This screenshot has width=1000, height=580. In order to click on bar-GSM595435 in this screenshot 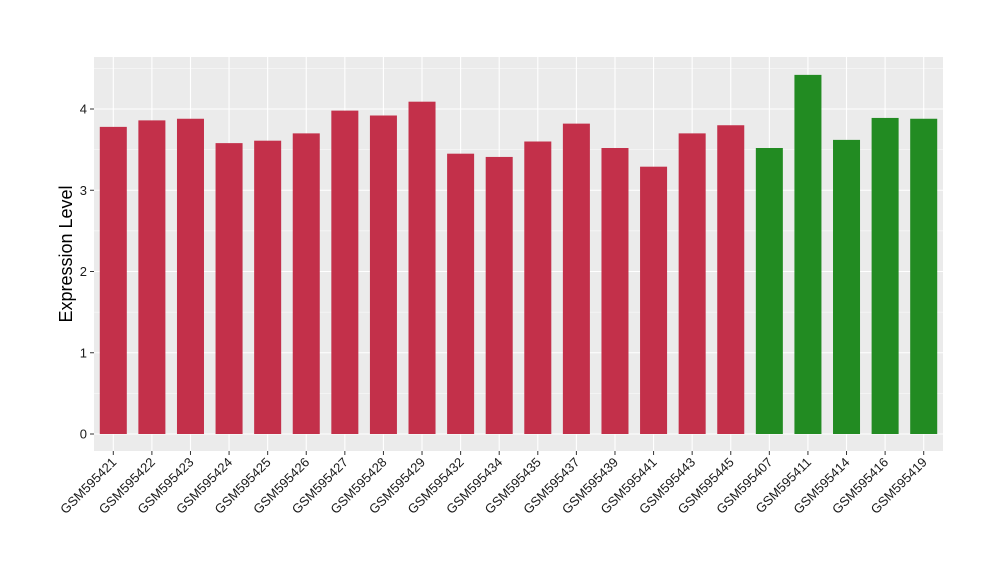, I will do `click(538, 287)`.